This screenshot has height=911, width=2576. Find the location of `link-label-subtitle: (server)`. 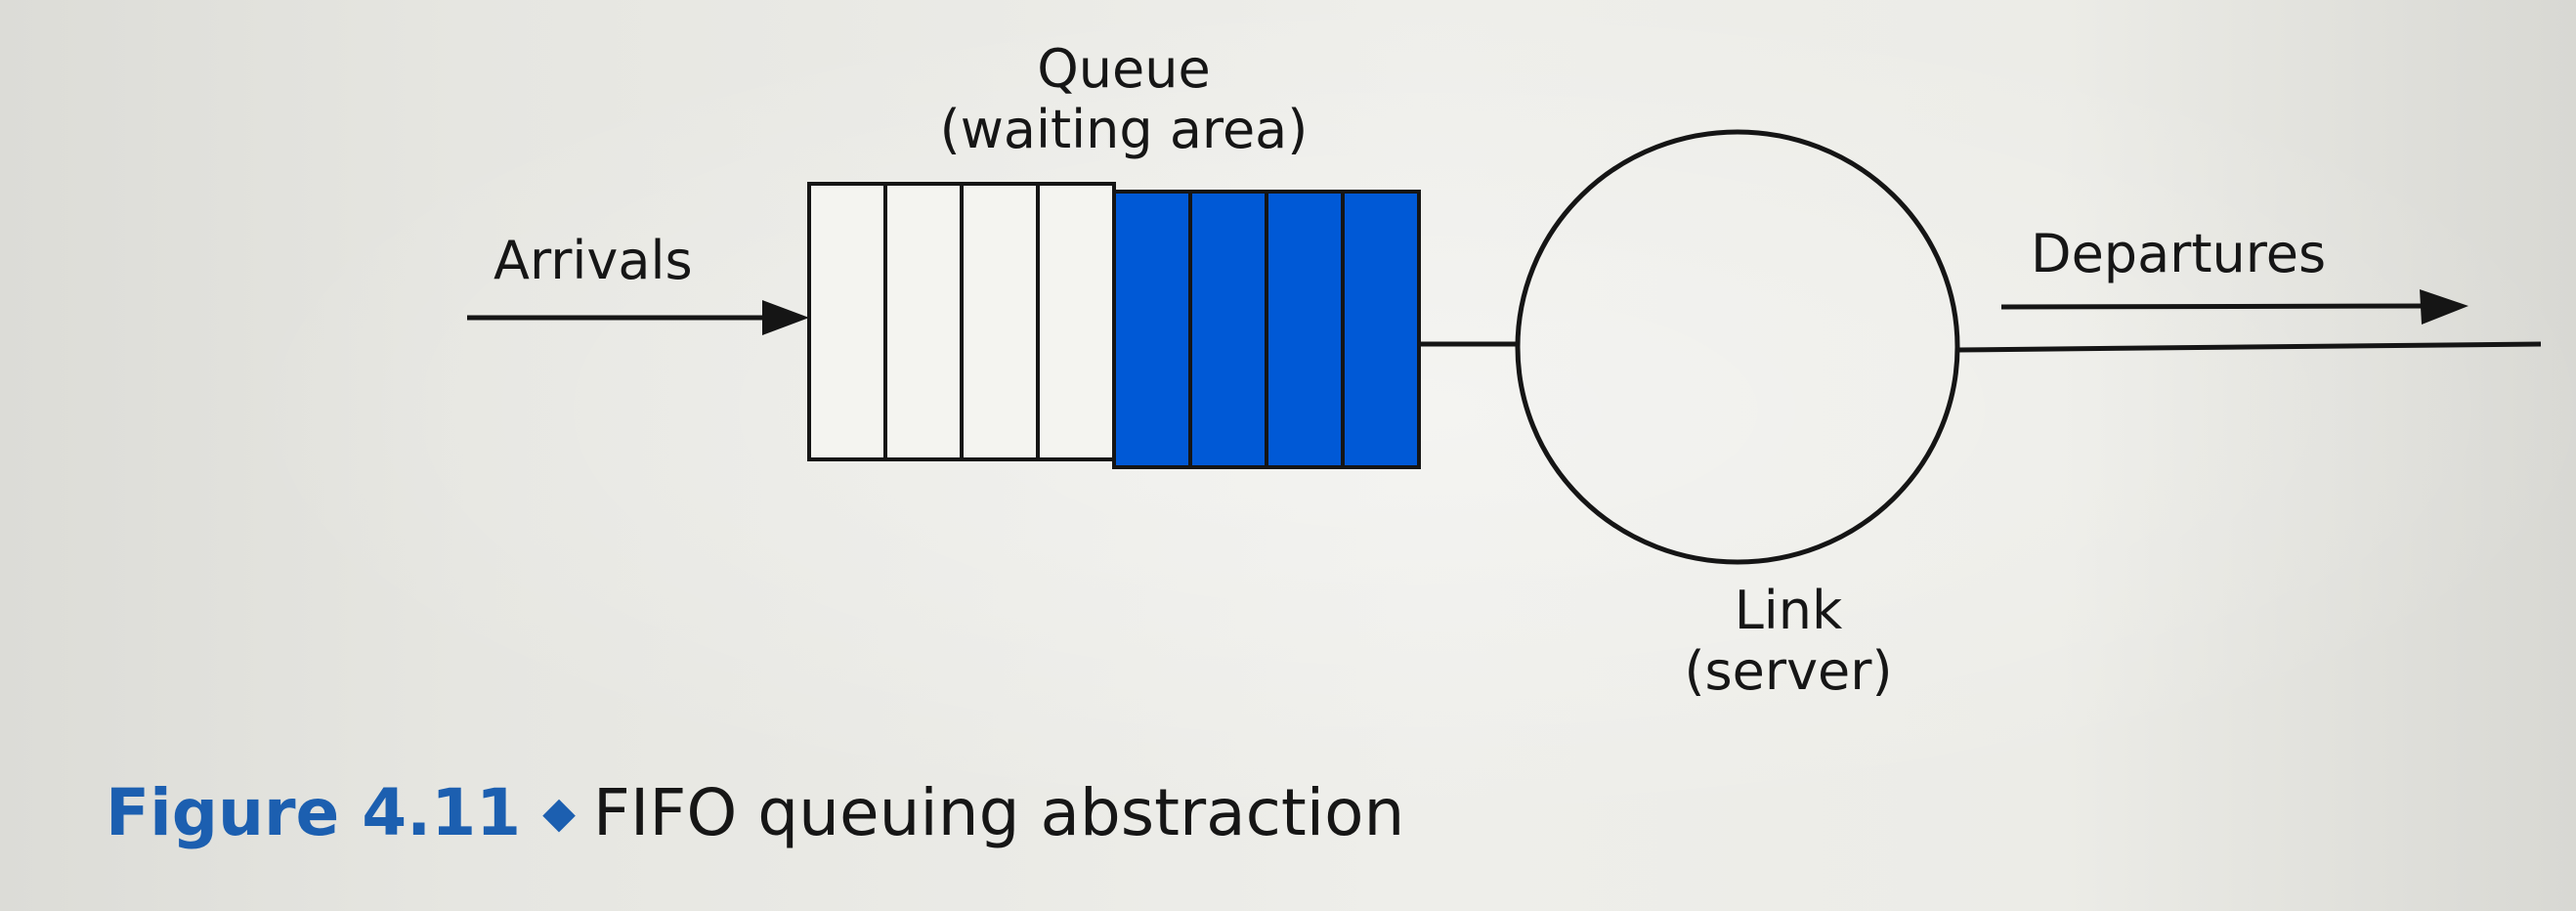

link-label-subtitle: (server) is located at coordinates (1789, 671).